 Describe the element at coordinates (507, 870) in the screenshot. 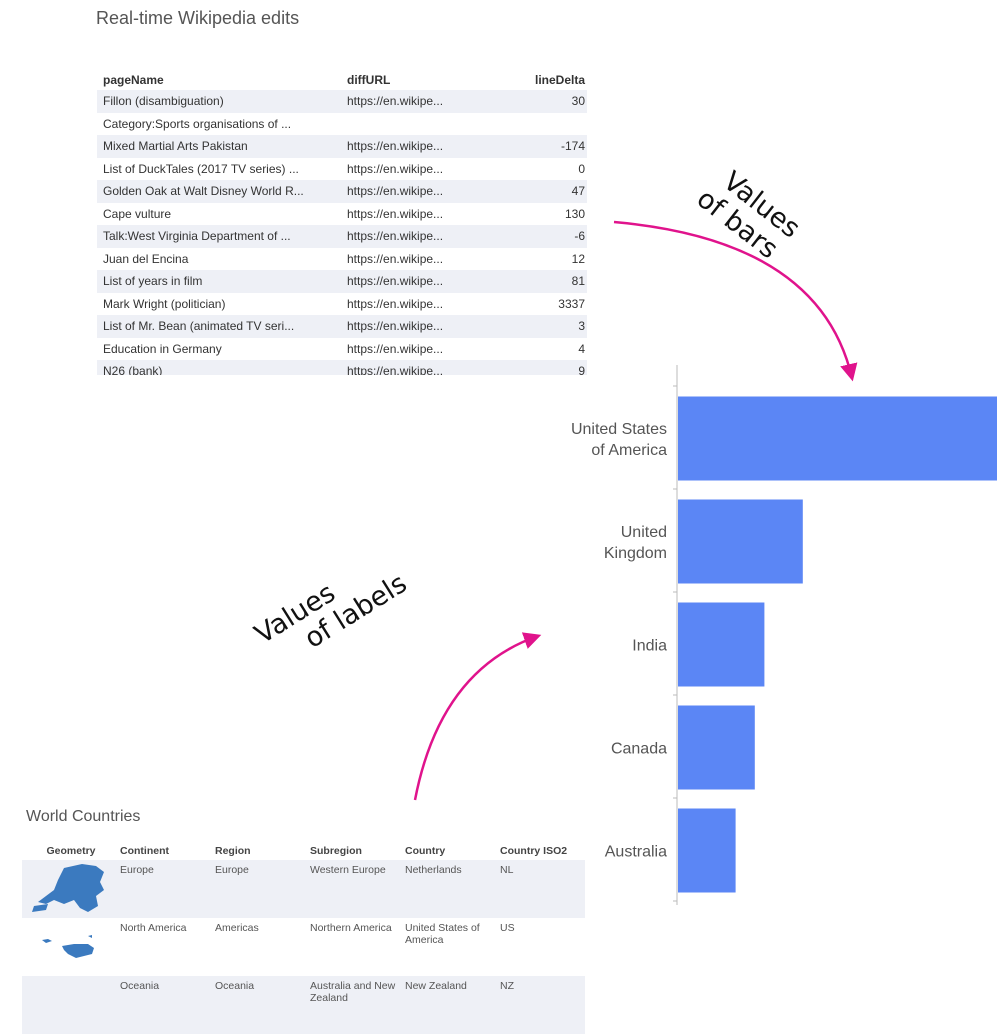

I see `iso2-cell: NL` at that location.